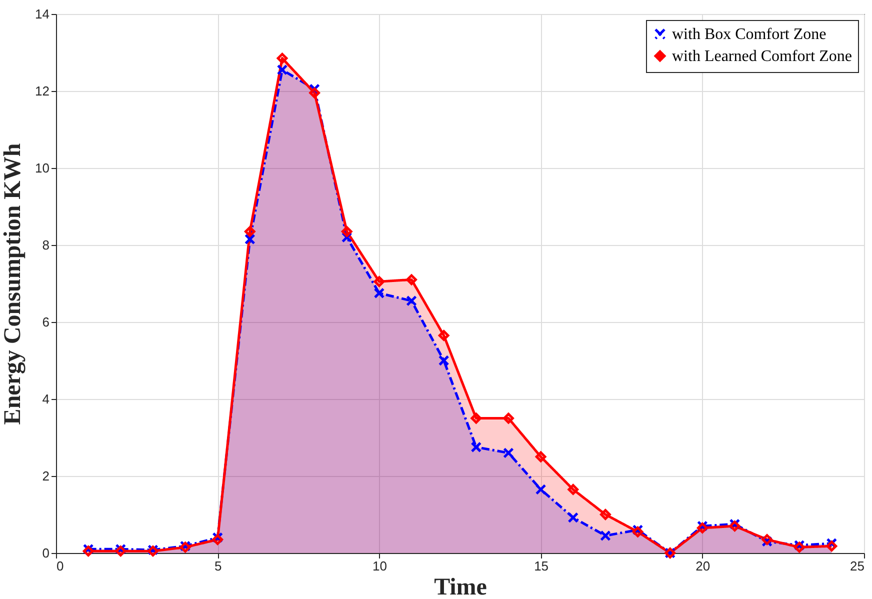 Image resolution: width=872 pixels, height=599 pixels. Describe the element at coordinates (42, 91) in the screenshot. I see `y-tick-label: 12` at that location.